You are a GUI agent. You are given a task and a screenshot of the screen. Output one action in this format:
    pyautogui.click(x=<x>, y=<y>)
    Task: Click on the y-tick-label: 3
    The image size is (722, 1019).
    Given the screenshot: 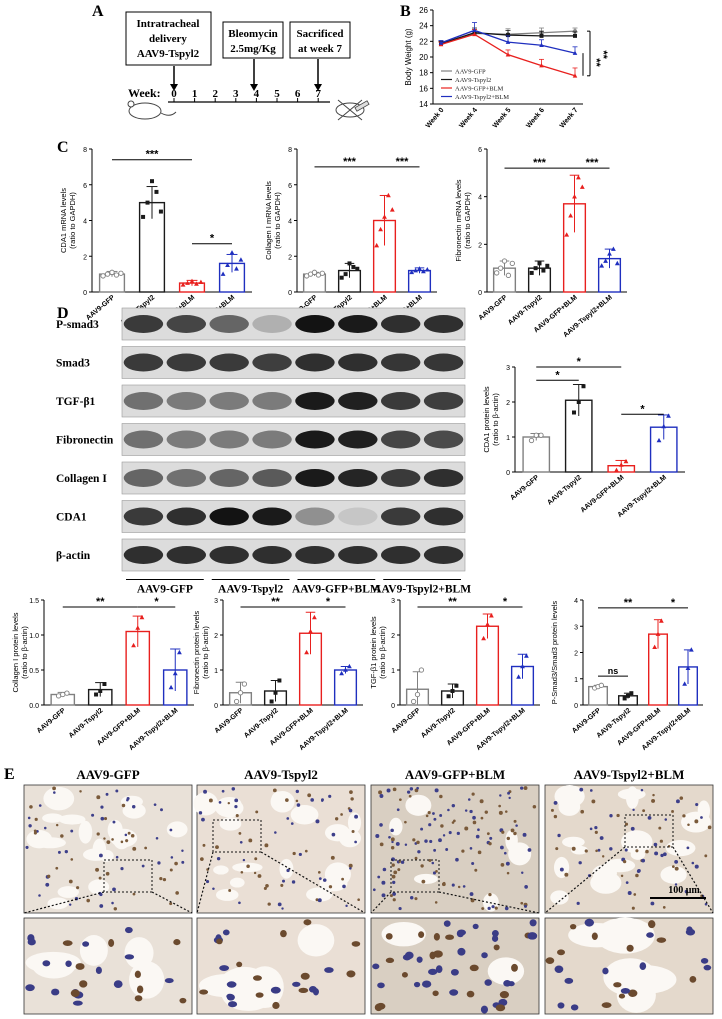 What is the action you would take?
    pyautogui.click(x=393, y=601)
    